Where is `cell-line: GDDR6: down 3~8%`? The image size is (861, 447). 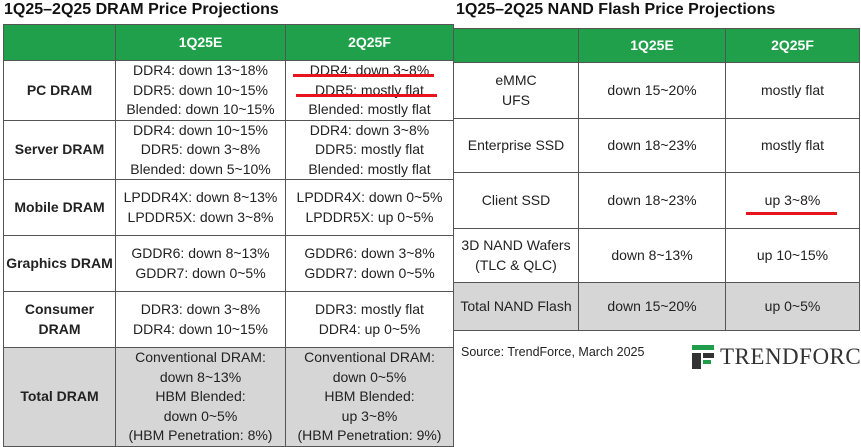 cell-line: GDDR6: down 3~8% is located at coordinates (369, 253).